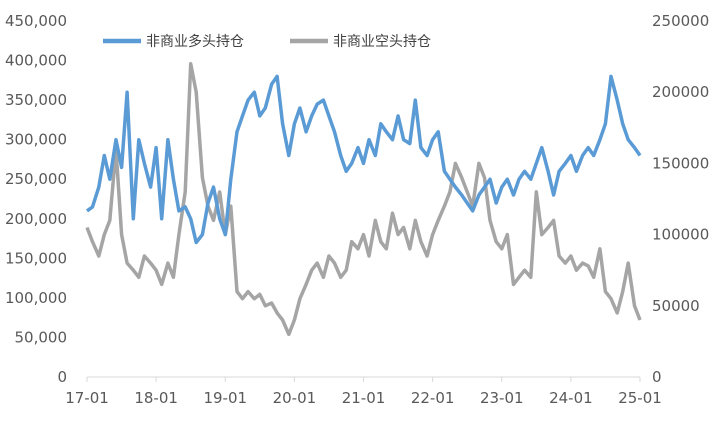 This screenshot has height=437, width=716. Describe the element at coordinates (36, 140) in the screenshot. I see `y-left-tick-label: 300,000` at that location.